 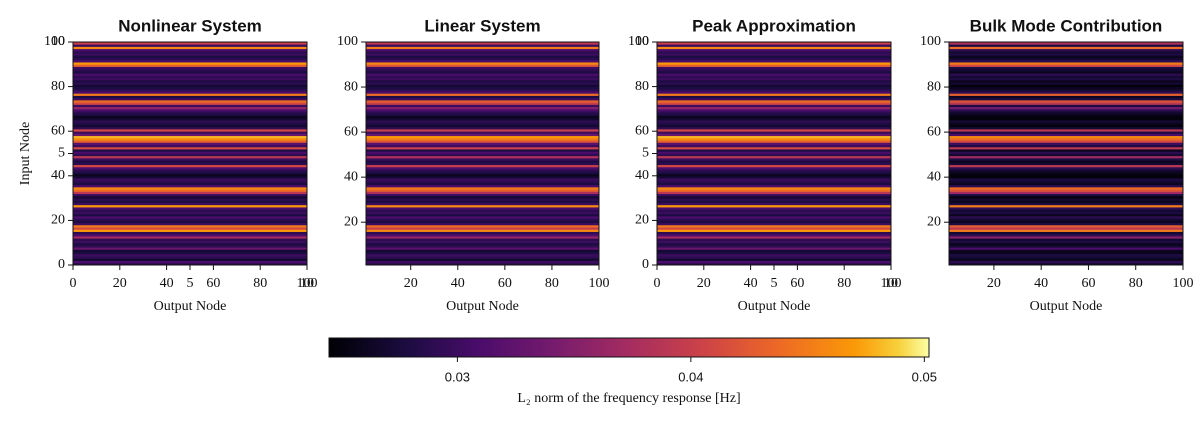 What do you see at coordinates (645, 153) in the screenshot?
I see `y-tick-label: 5` at bounding box center [645, 153].